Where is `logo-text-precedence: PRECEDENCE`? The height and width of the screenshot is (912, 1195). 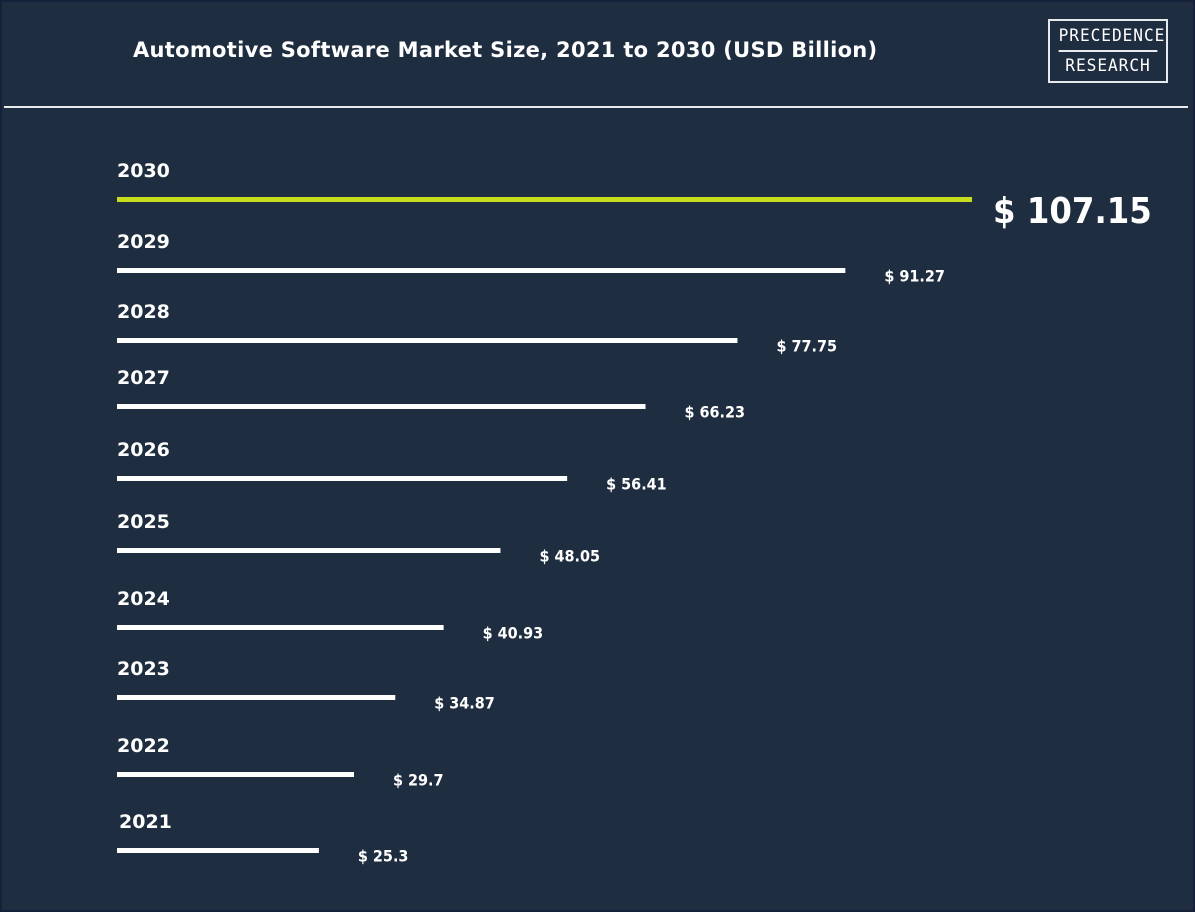 logo-text-precedence: PRECEDENCE is located at coordinates (1111, 37).